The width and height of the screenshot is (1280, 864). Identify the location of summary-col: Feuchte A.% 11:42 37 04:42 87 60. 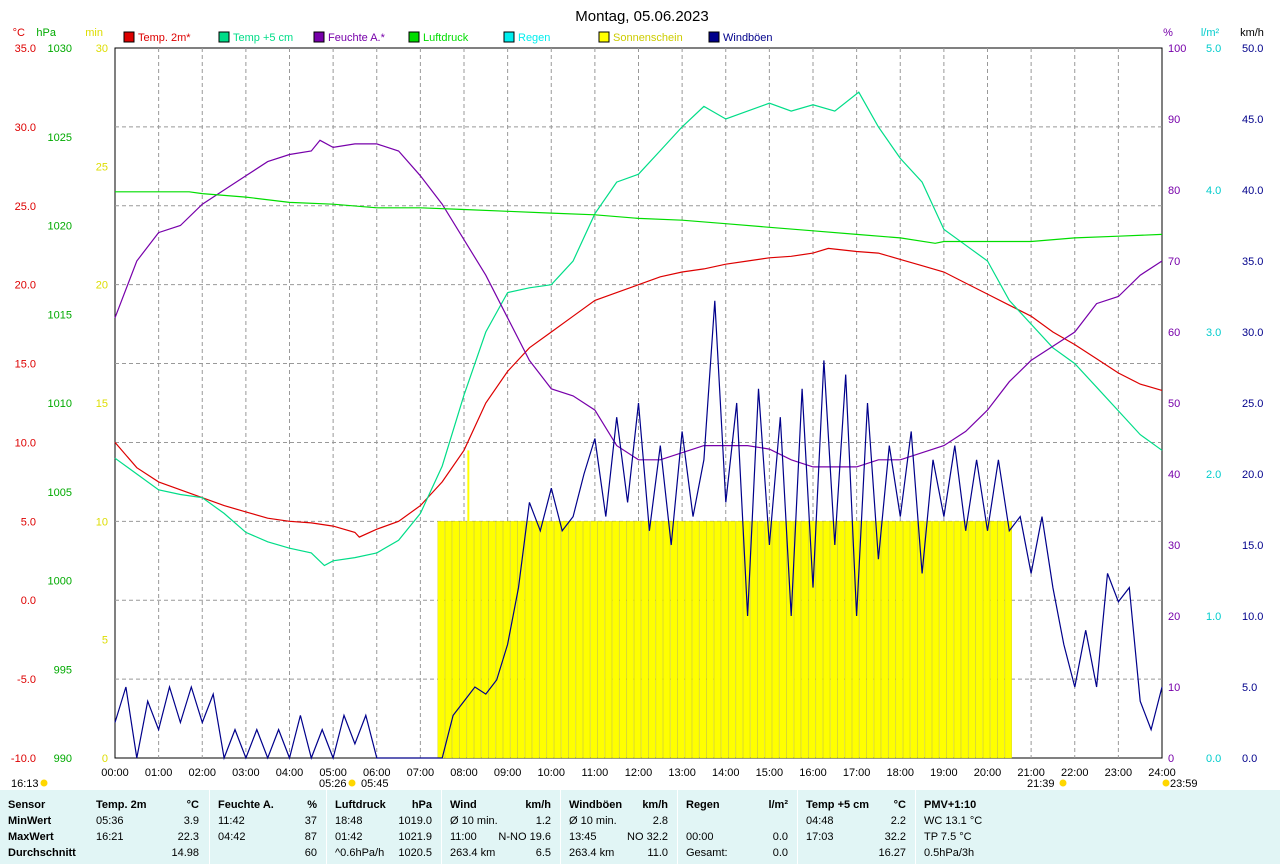
(268, 827).